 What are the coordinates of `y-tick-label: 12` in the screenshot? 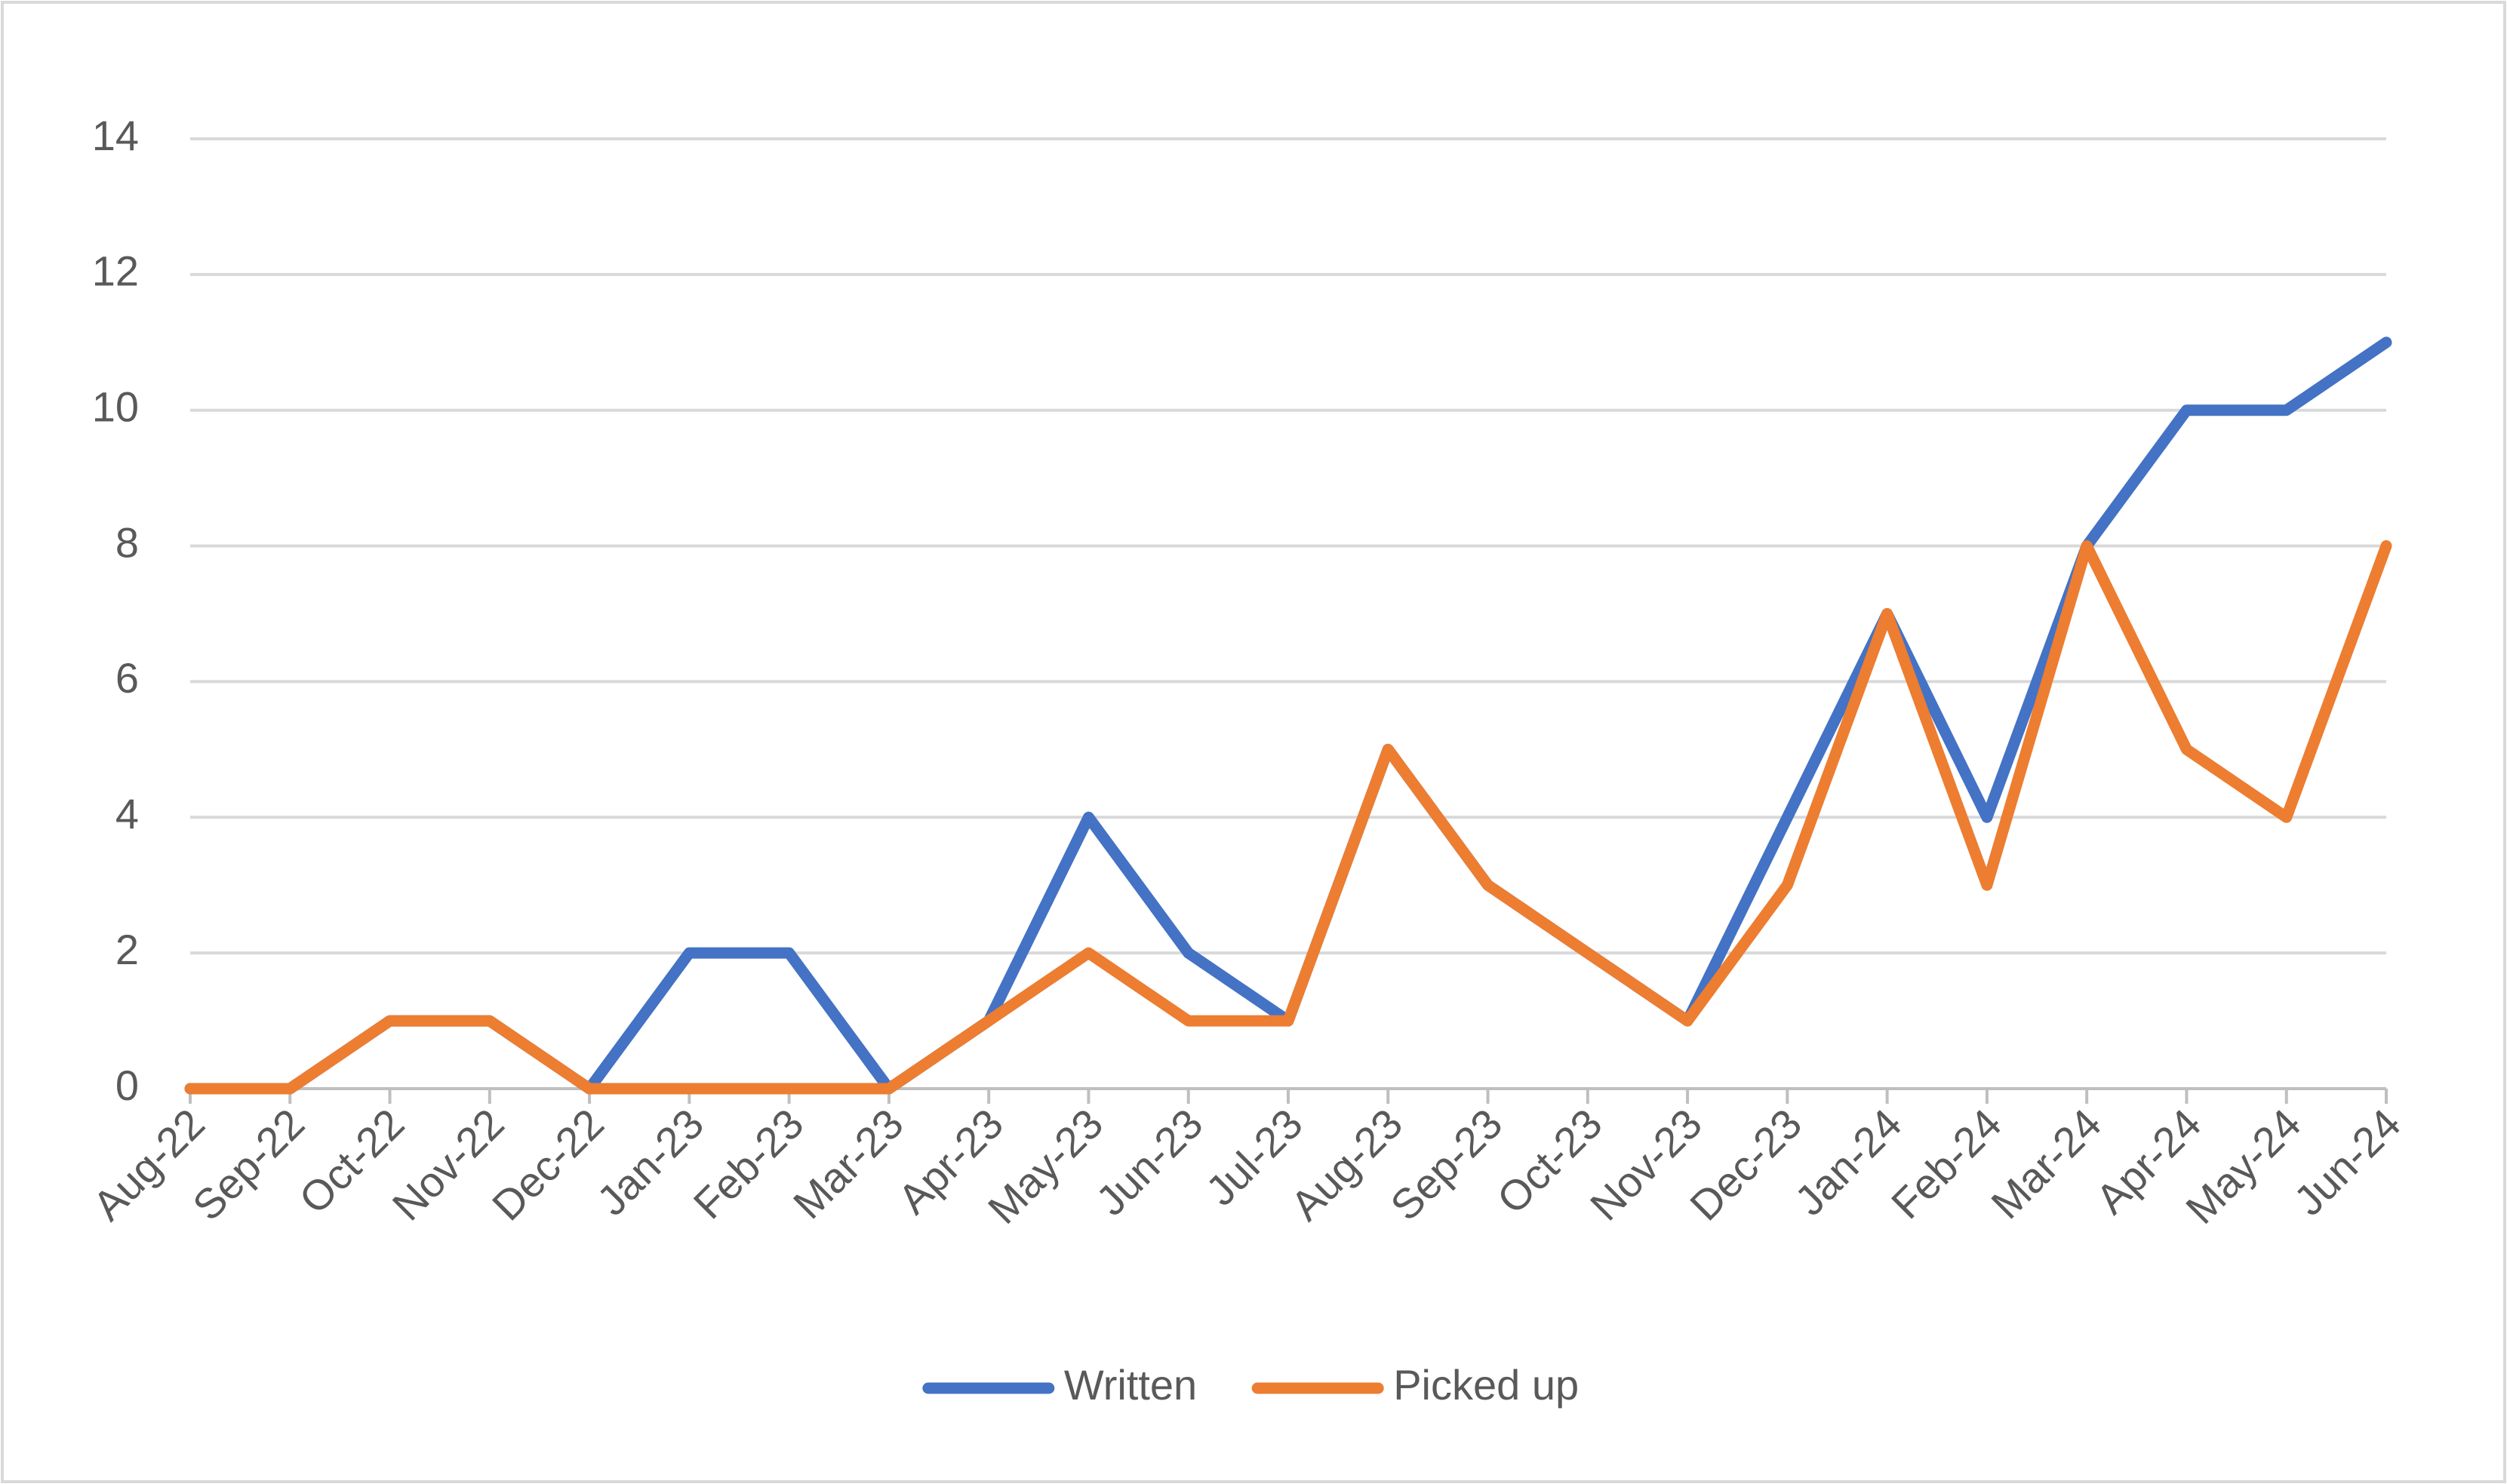 It's located at (115, 271).